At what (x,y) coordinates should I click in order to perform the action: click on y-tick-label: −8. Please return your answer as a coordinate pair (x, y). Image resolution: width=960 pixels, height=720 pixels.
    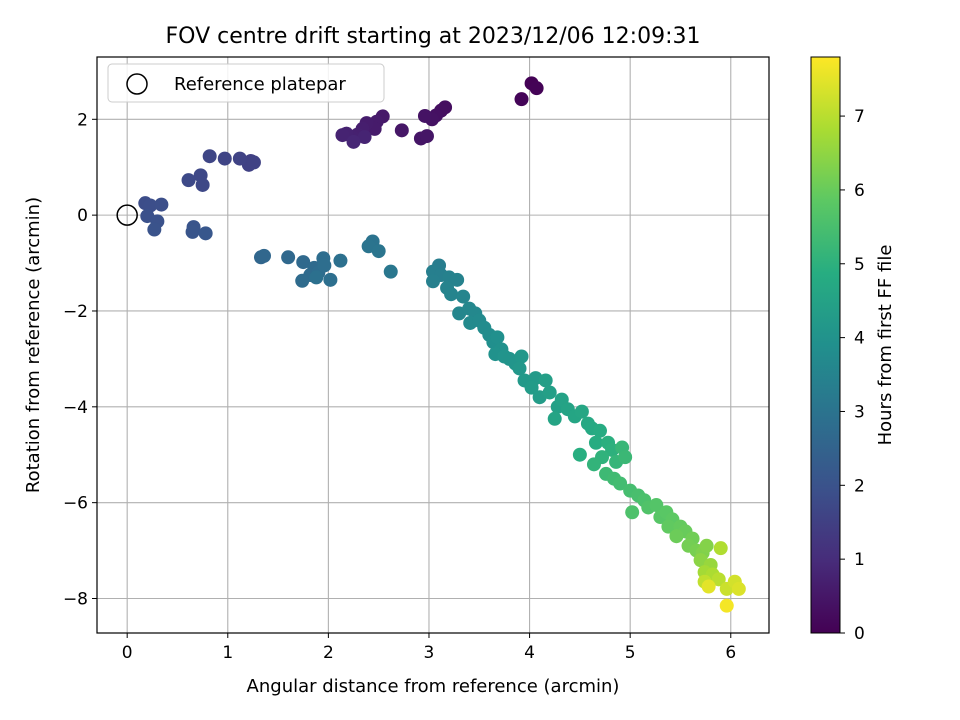
    Looking at the image, I should click on (75, 599).